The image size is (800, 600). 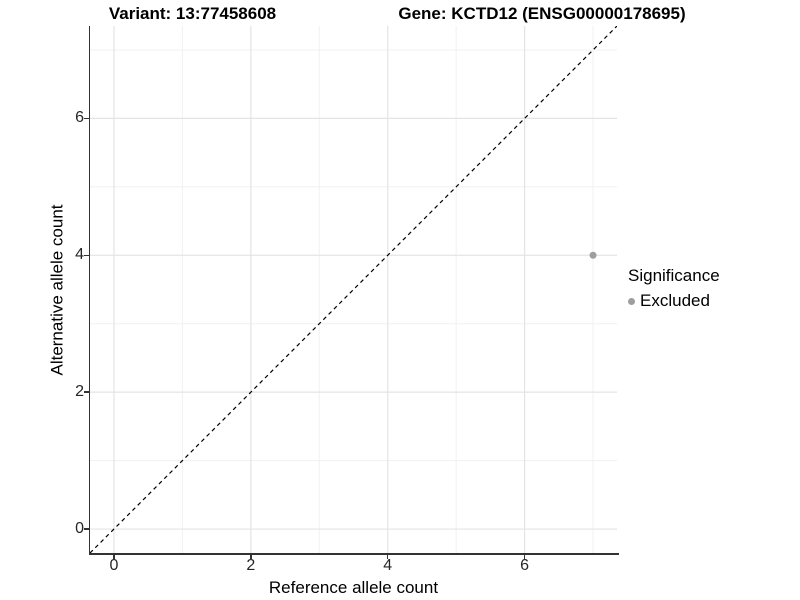 I want to click on y-tick-label: 2, so click(x=79, y=392).